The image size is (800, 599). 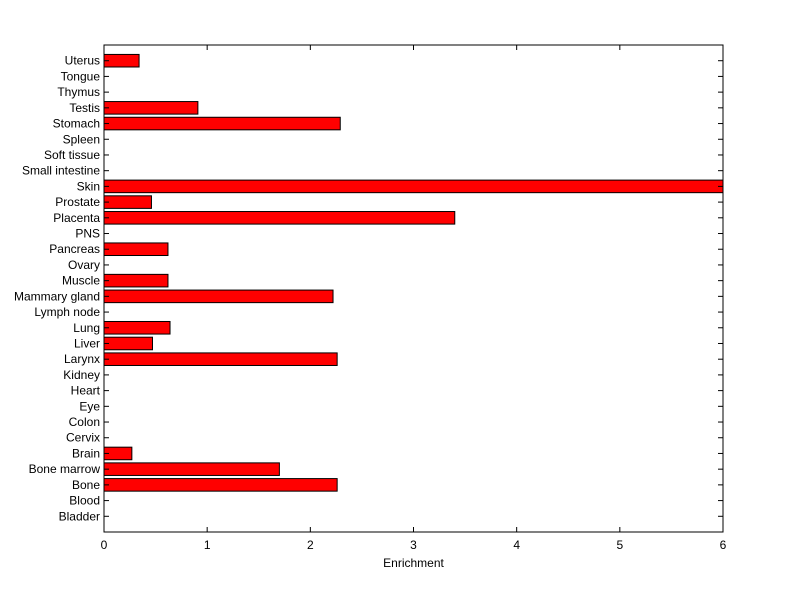 I want to click on y-tick-label-uterus: Uterus, so click(x=82, y=61).